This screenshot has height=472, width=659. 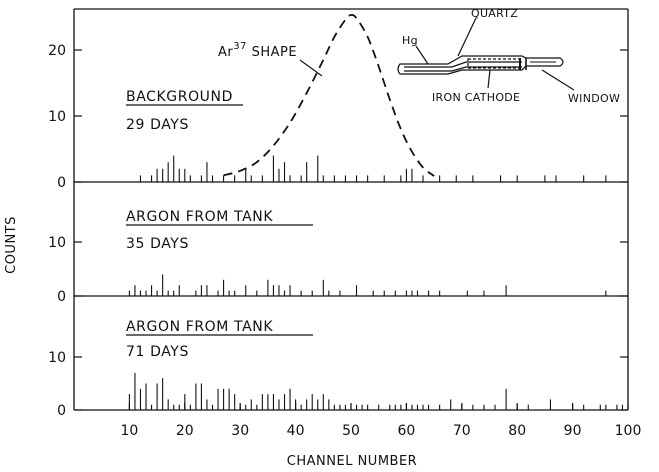 I want to click on panel-3-title: ARGON FROM TANK, so click(x=199, y=327).